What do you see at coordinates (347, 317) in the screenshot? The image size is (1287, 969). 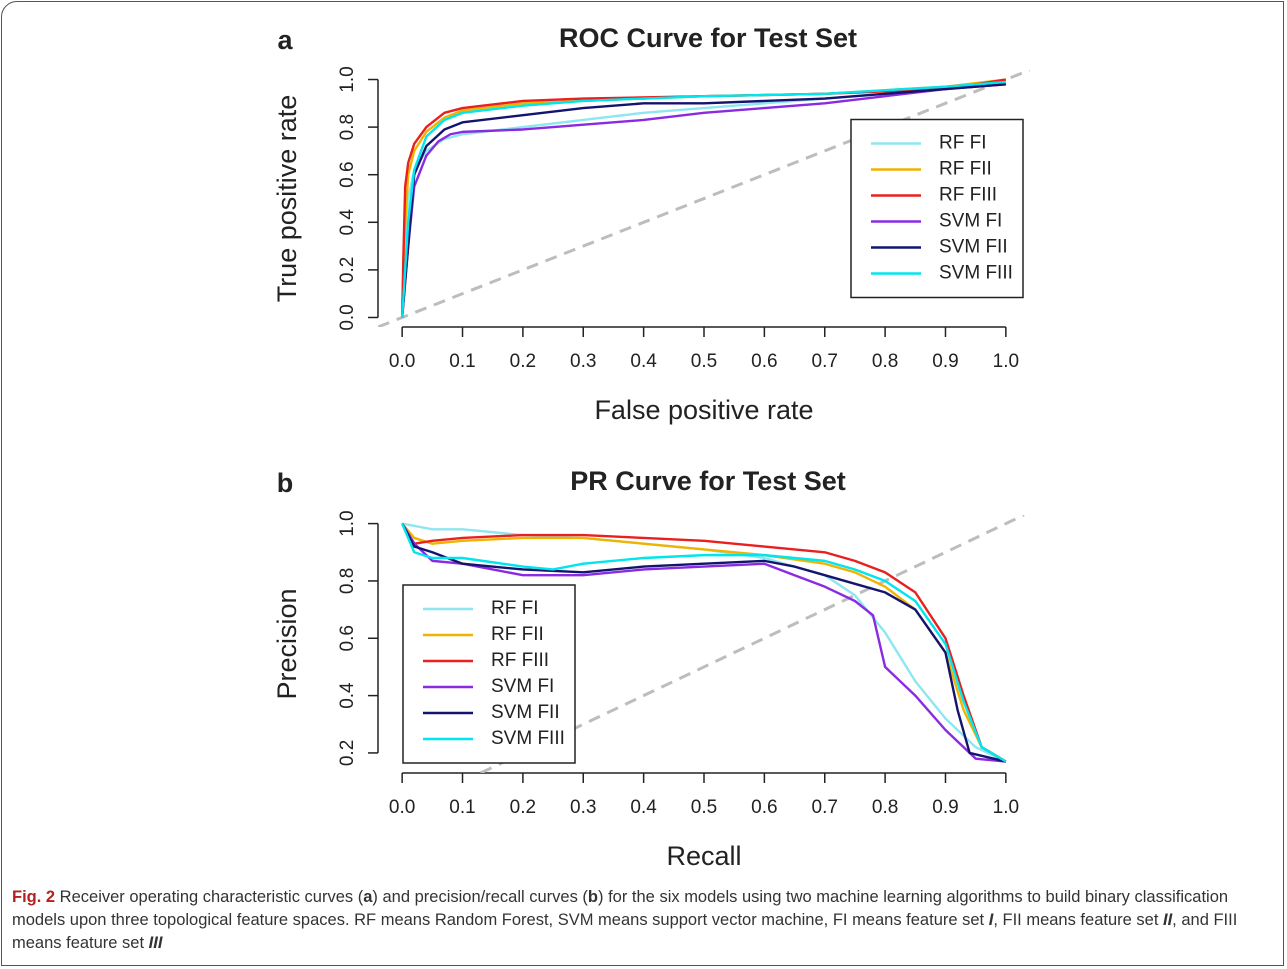 I see `y-tick-label: 0.0` at bounding box center [347, 317].